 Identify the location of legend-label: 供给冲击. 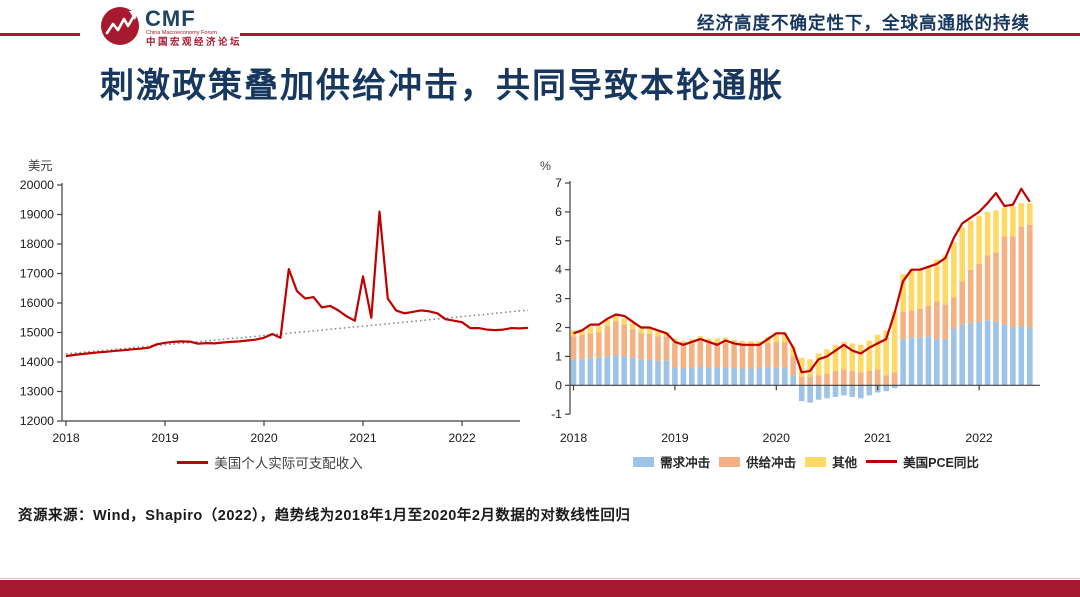
(771, 463).